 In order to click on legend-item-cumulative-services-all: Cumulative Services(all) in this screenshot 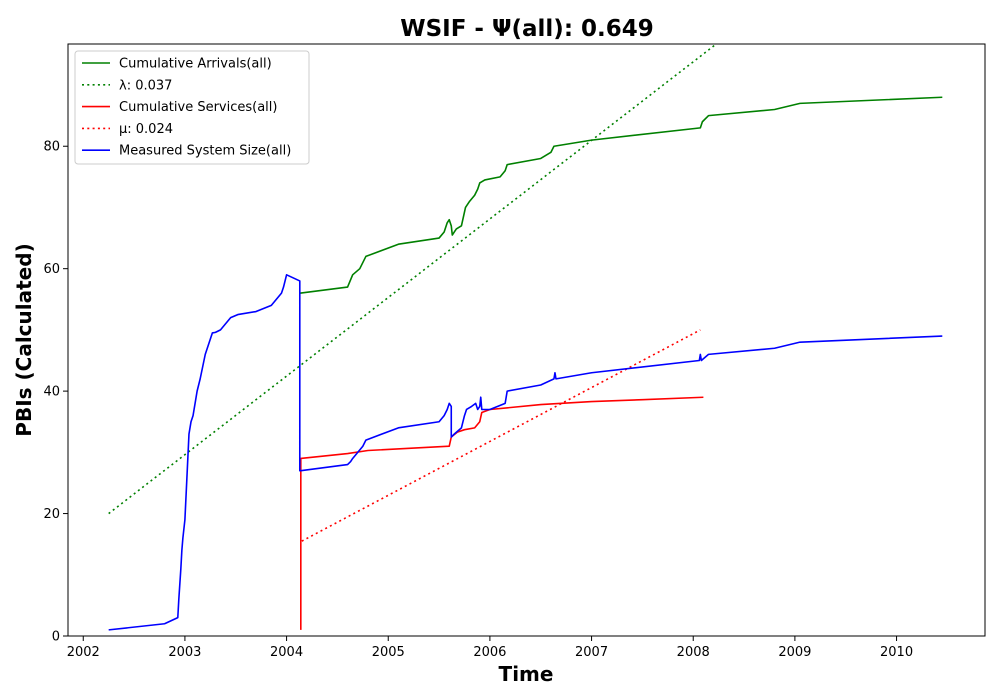, I will do `click(179, 107)`.